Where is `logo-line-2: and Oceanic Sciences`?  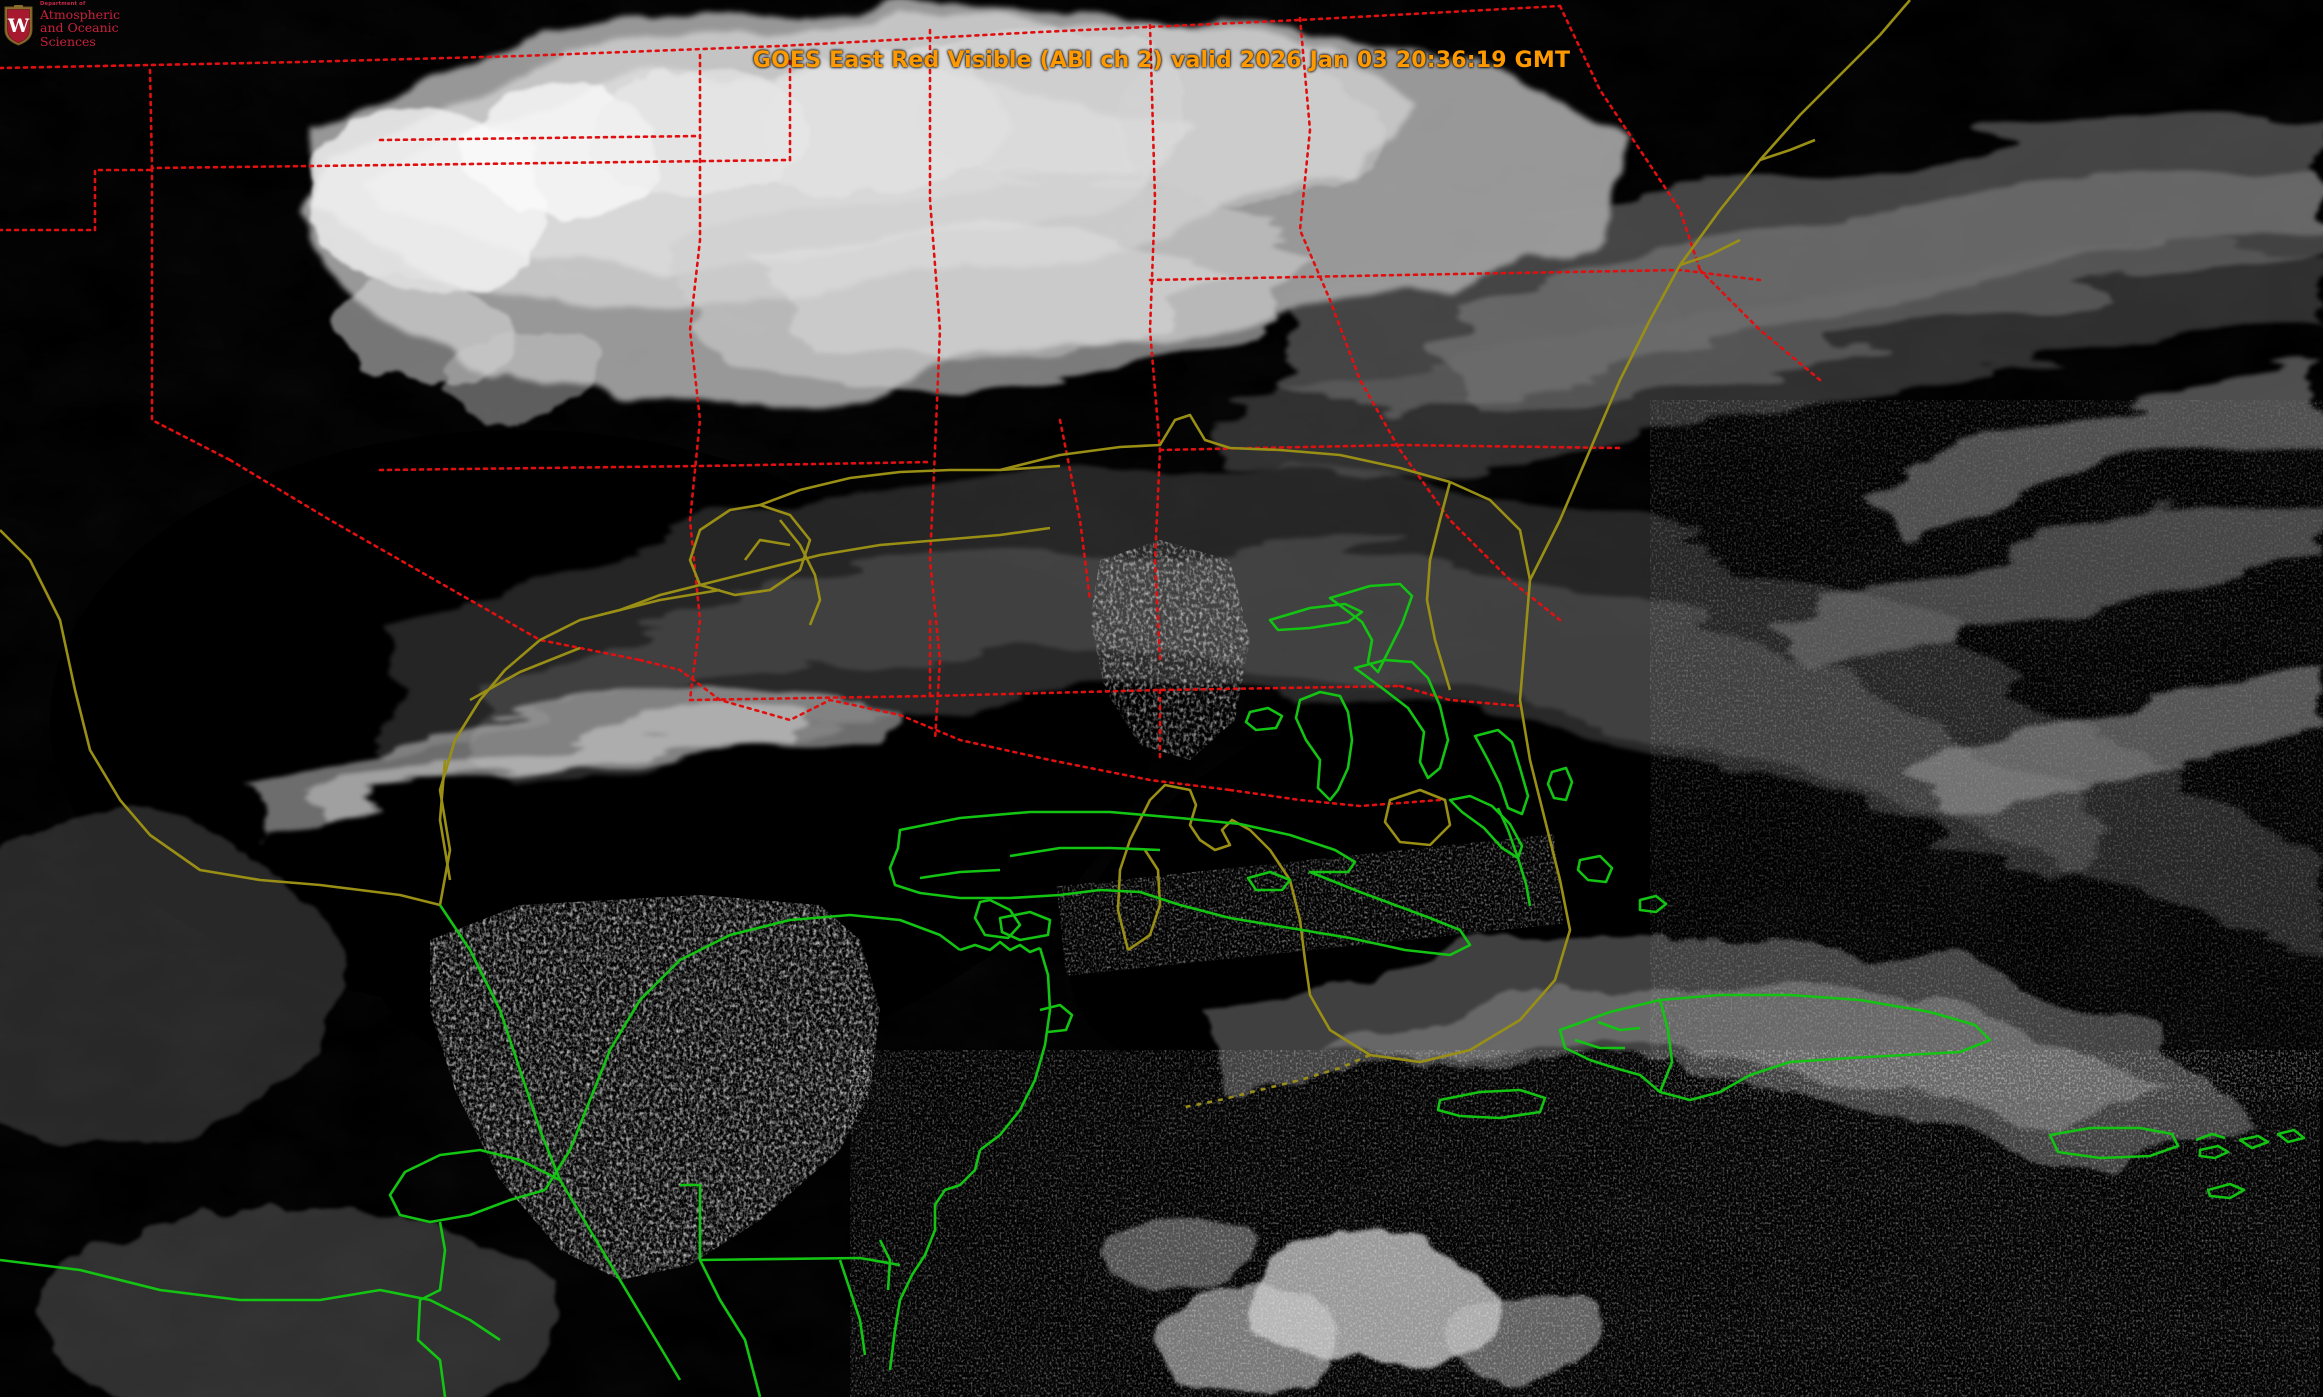 logo-line-2: and Oceanic Sciences is located at coordinates (79, 34).